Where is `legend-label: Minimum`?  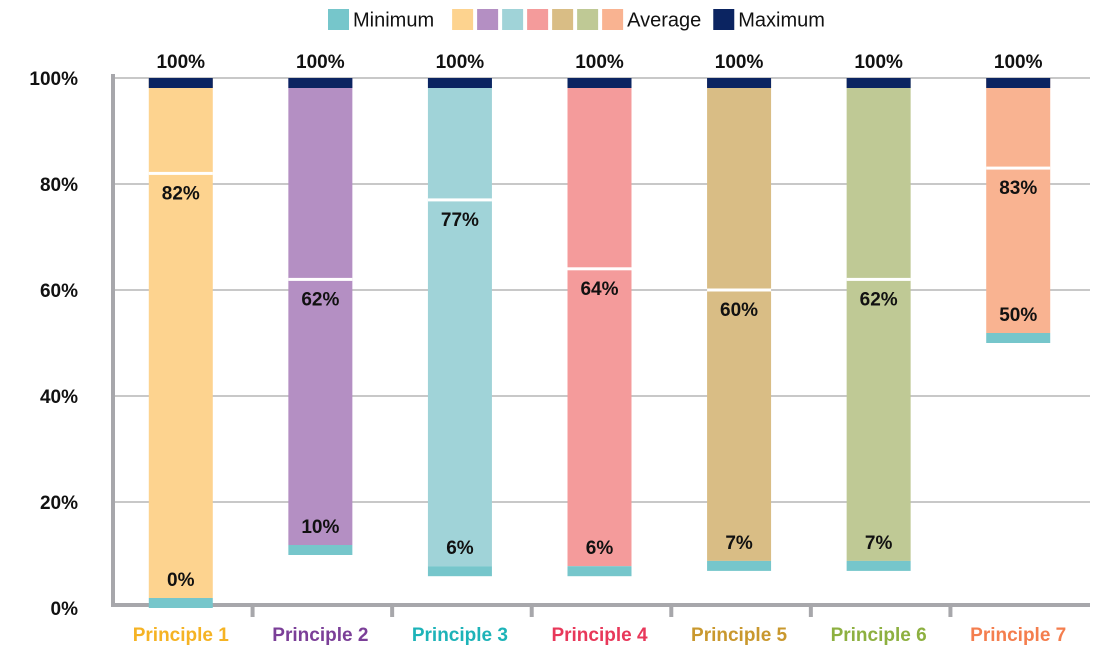
legend-label: Minimum is located at coordinates (393, 20).